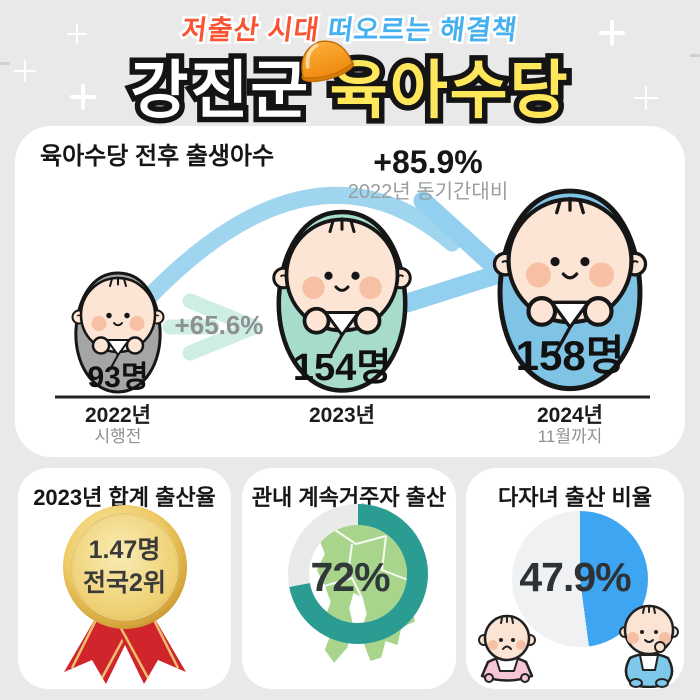 The image size is (700, 700). What do you see at coordinates (342, 415) in the screenshot?
I see `x-label-2023: 2023년` at bounding box center [342, 415].